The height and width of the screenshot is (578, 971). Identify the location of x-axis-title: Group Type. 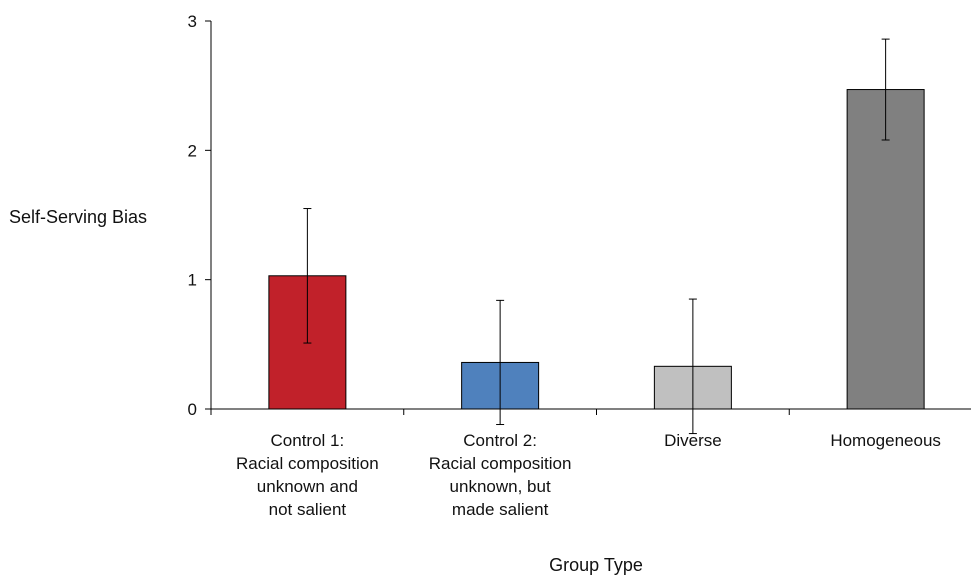
(596, 565).